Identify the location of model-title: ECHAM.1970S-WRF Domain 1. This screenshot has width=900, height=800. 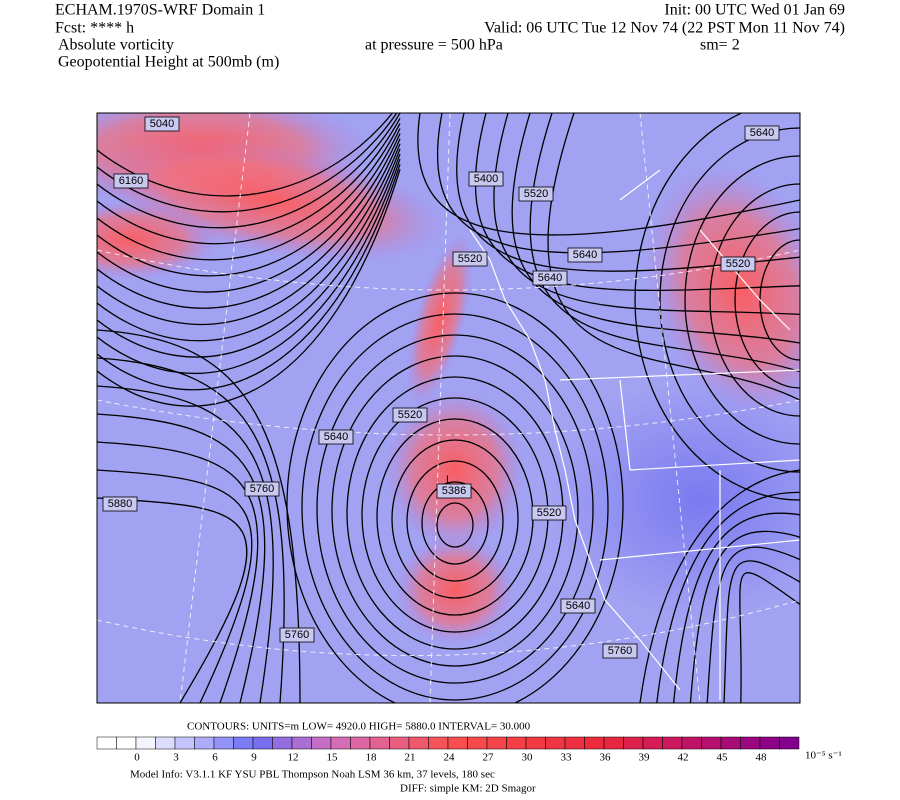
(160, 10).